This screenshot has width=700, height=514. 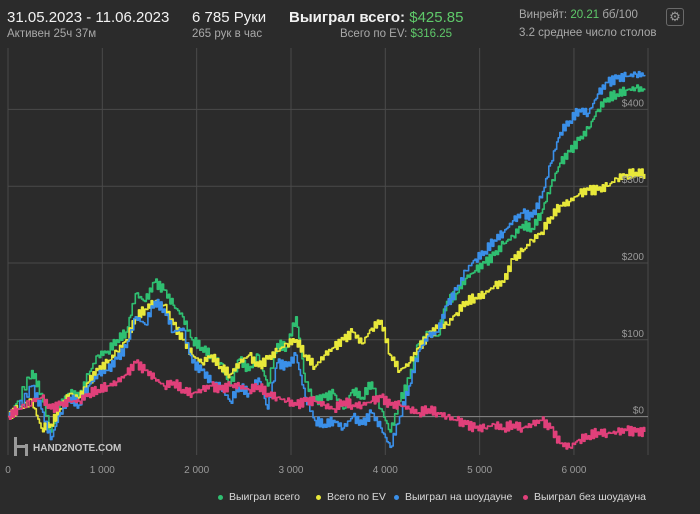 What do you see at coordinates (374, 34) in the screenshot?
I see `ev-total-label: Всего по EV:` at bounding box center [374, 34].